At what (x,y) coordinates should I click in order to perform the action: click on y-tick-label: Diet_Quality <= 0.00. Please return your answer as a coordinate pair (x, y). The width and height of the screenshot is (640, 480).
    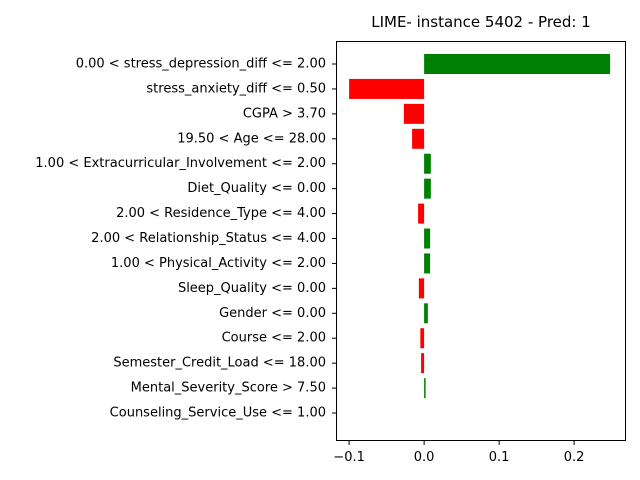
    Looking at the image, I should click on (256, 188).